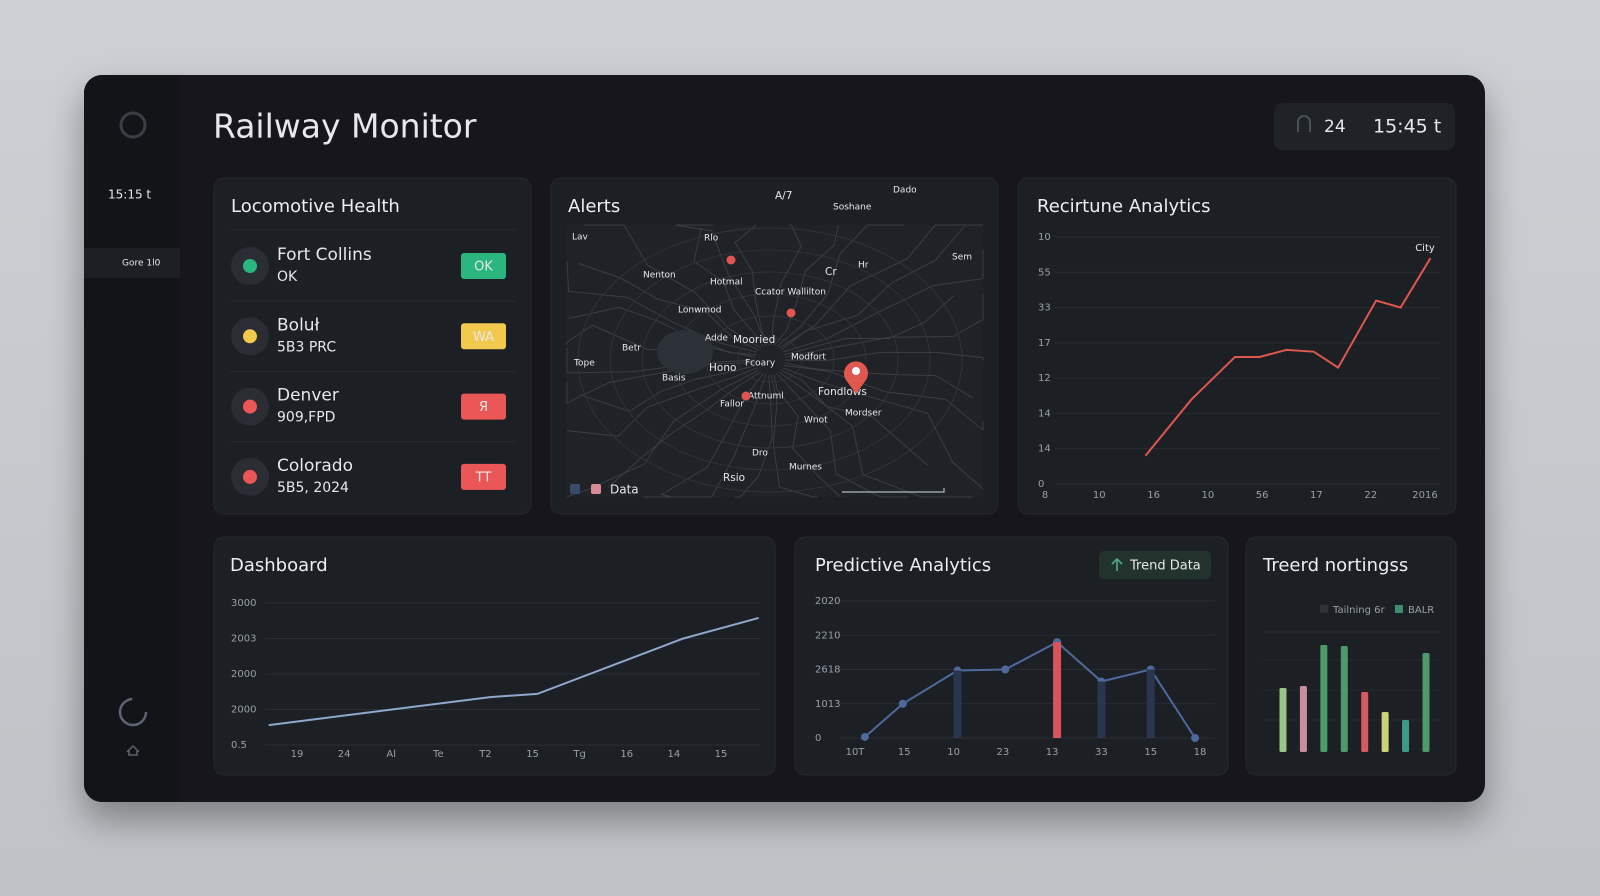 The width and height of the screenshot is (1600, 896). Describe the element at coordinates (297, 754) in the screenshot. I see `x-tick-label: 19` at that location.